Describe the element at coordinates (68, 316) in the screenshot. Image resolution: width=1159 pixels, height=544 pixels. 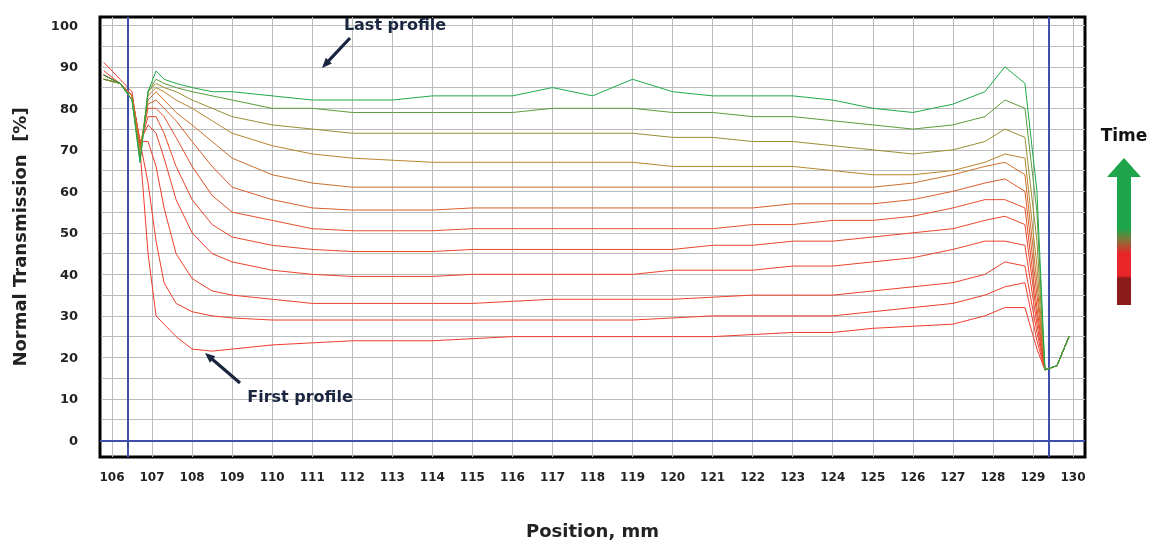
I see `y-tick-label: 30` at that location.